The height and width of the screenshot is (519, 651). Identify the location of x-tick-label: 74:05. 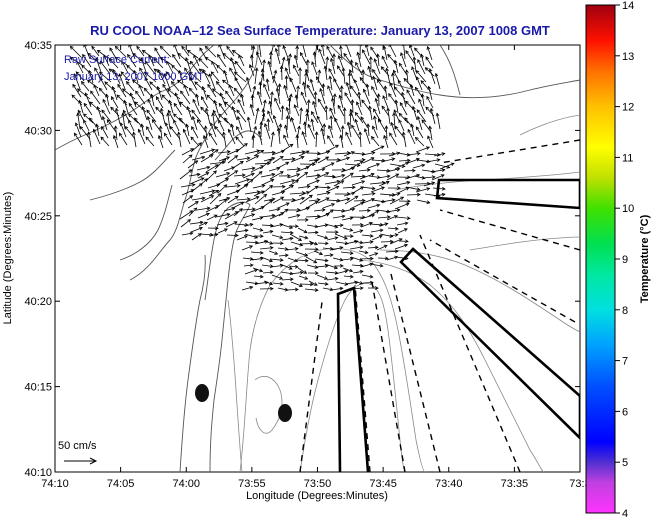
(121, 484).